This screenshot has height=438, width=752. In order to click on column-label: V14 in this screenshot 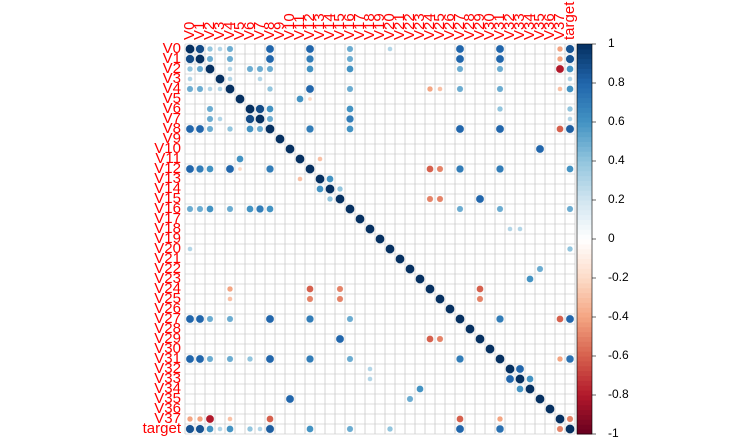, I will do `click(329, 26)`.